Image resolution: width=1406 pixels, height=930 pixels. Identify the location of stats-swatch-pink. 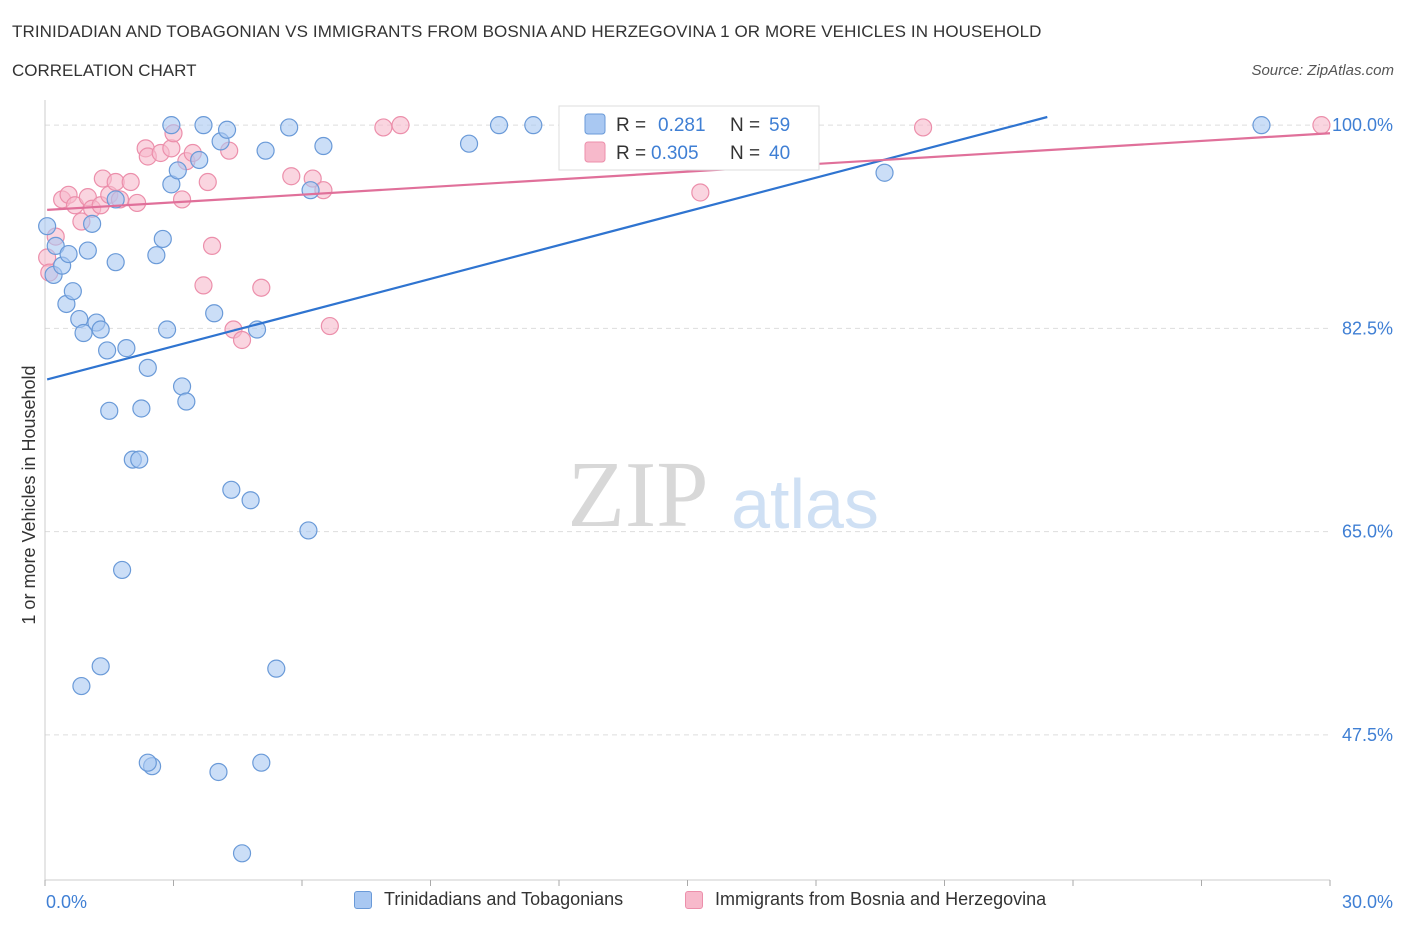
(595, 152).